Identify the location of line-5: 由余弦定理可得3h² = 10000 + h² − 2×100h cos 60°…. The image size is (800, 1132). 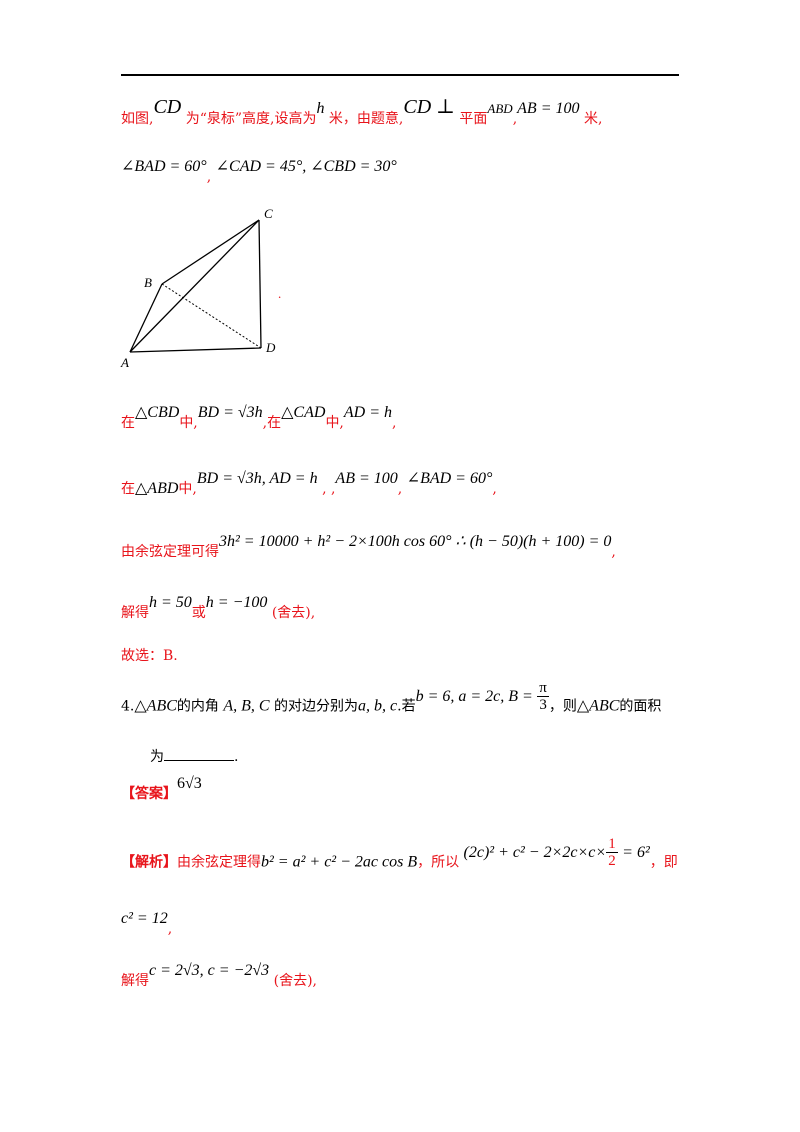
(368, 547).